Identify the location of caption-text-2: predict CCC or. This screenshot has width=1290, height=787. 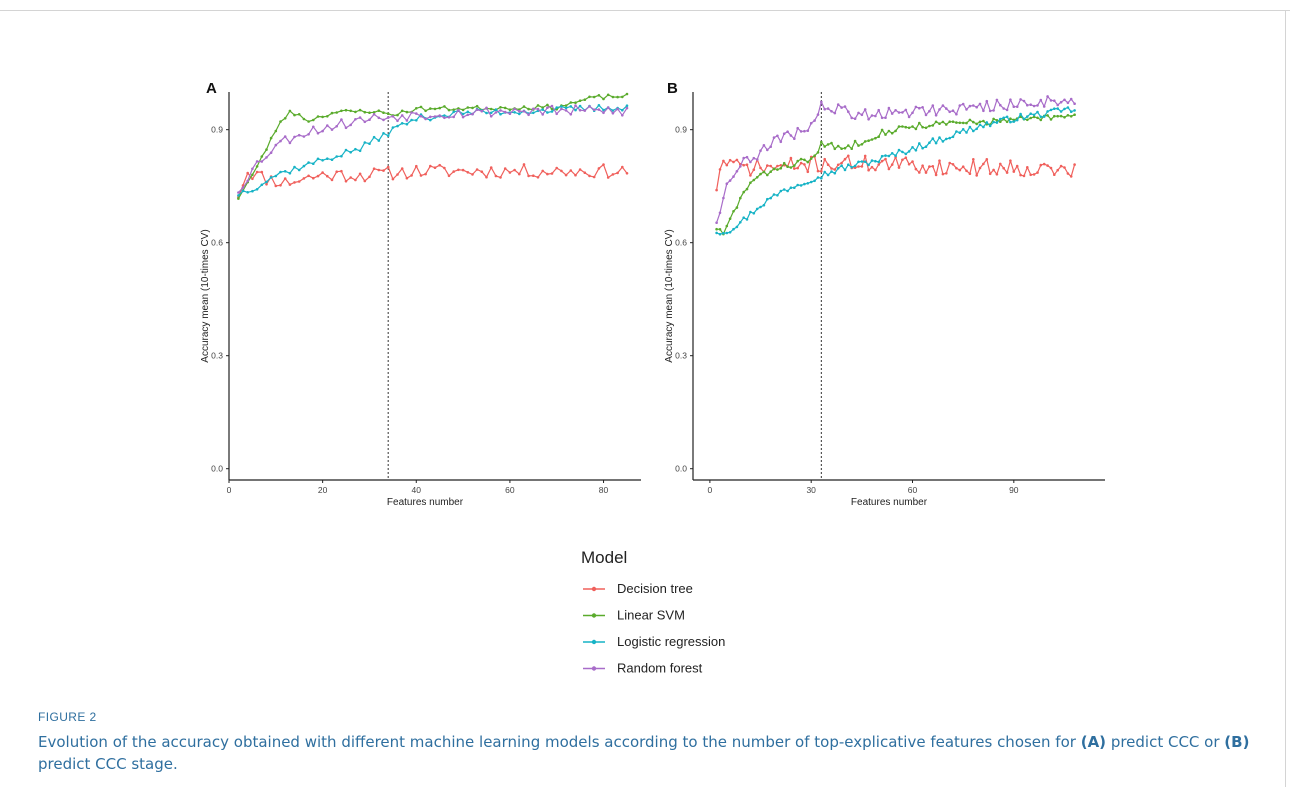
(1165, 742).